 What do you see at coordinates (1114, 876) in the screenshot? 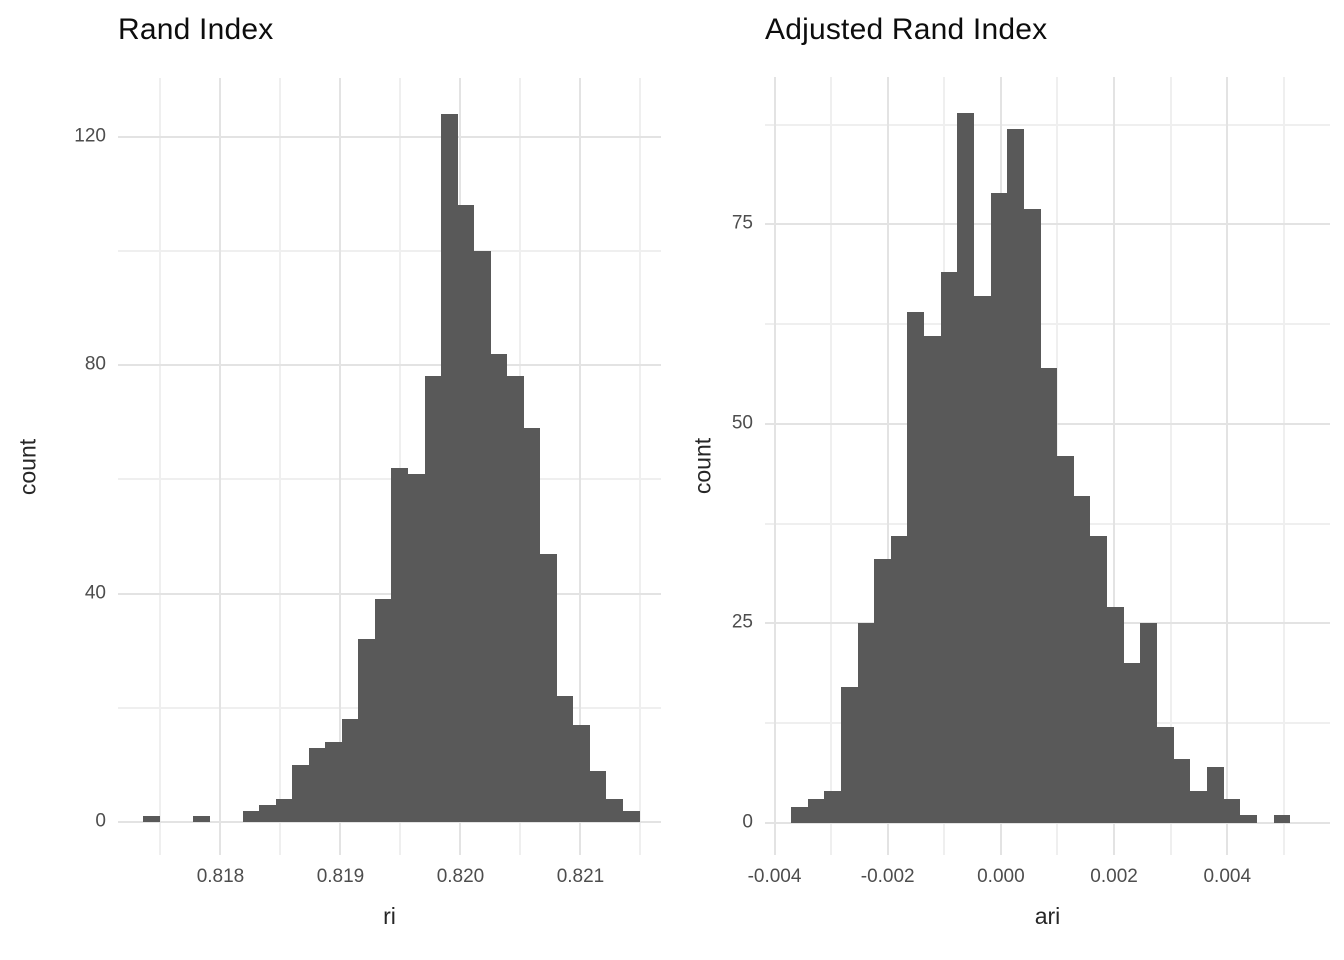
I see `x-tick-label: 0.002` at bounding box center [1114, 876].